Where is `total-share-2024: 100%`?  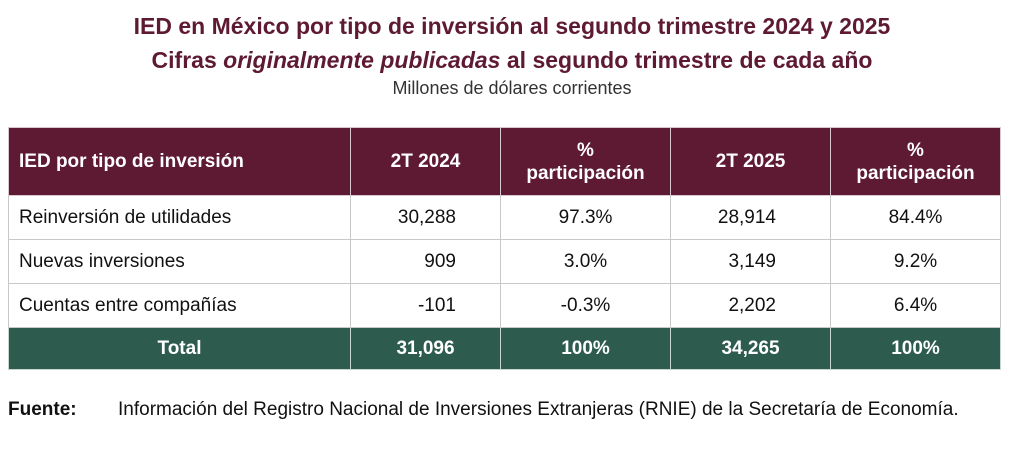 total-share-2024: 100% is located at coordinates (585, 348).